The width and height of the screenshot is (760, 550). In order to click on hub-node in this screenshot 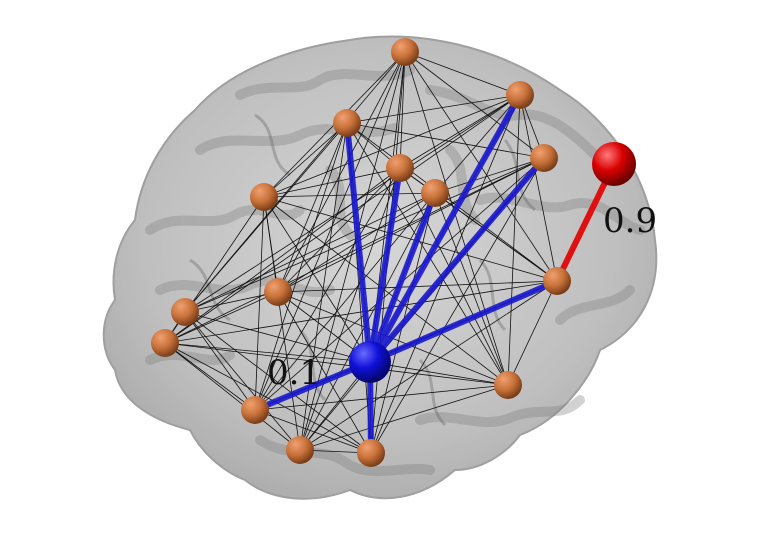, I will do `click(370, 362)`.